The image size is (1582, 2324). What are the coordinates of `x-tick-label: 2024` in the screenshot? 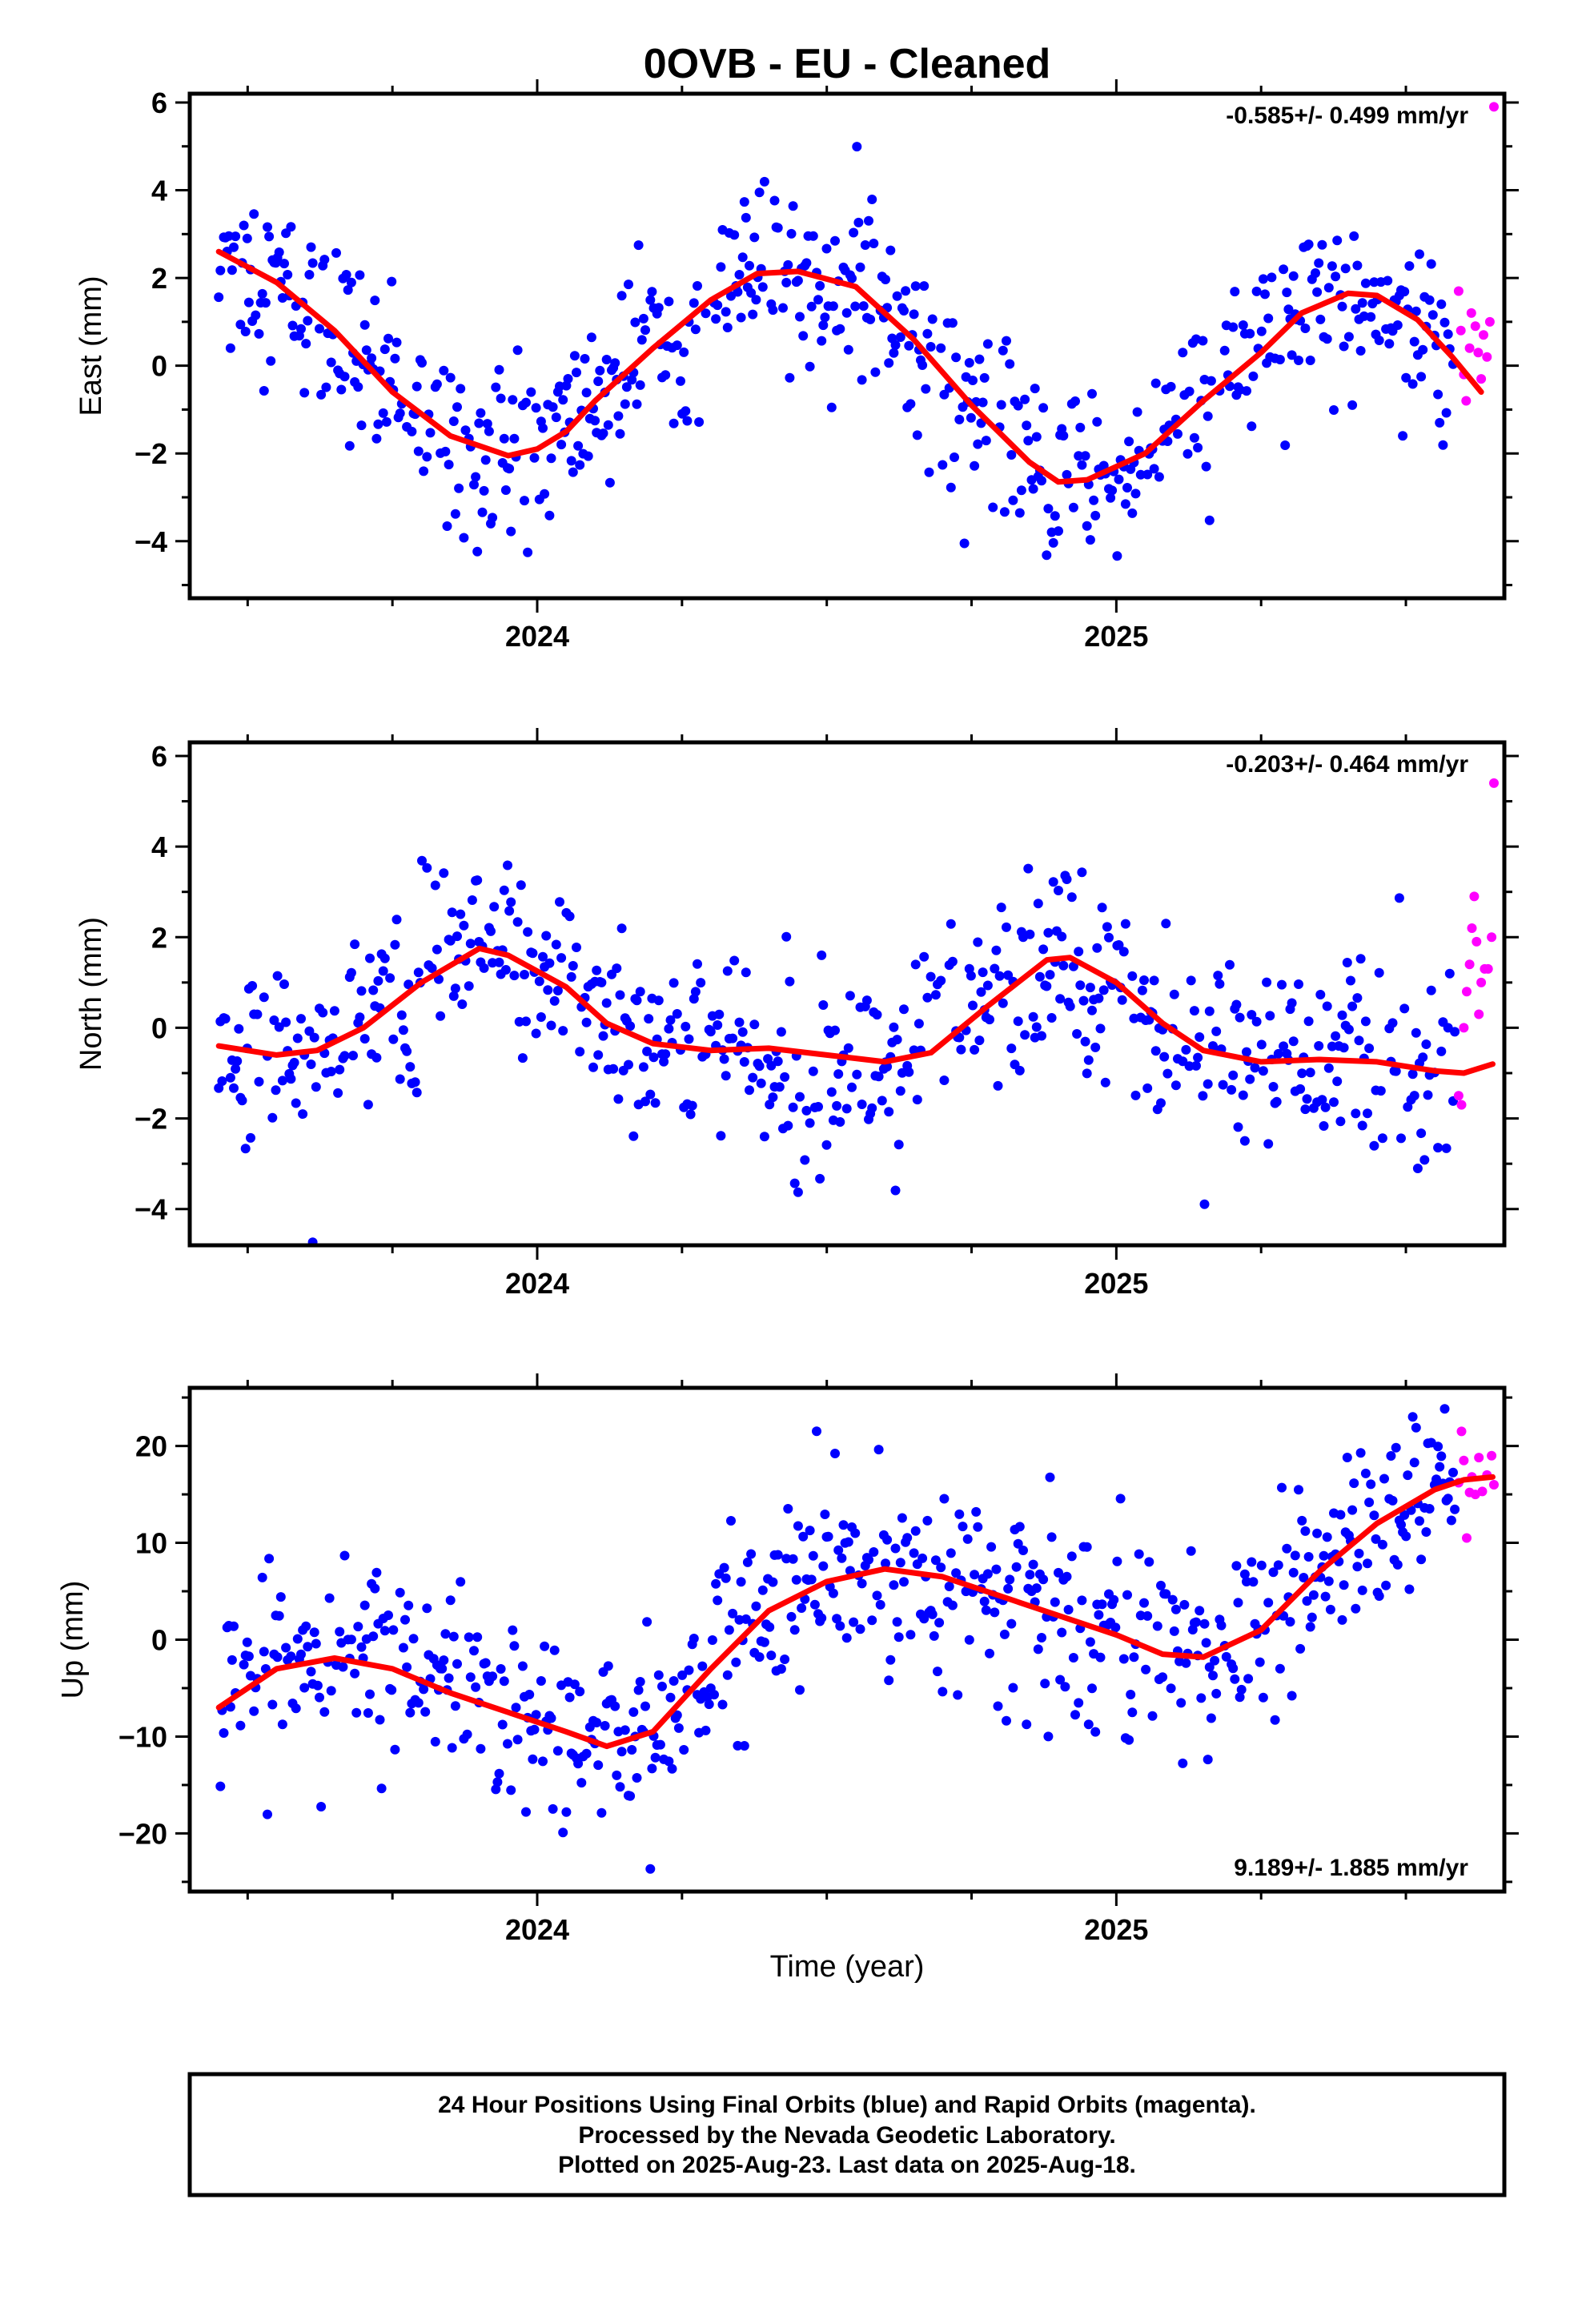 It's located at (537, 1283).